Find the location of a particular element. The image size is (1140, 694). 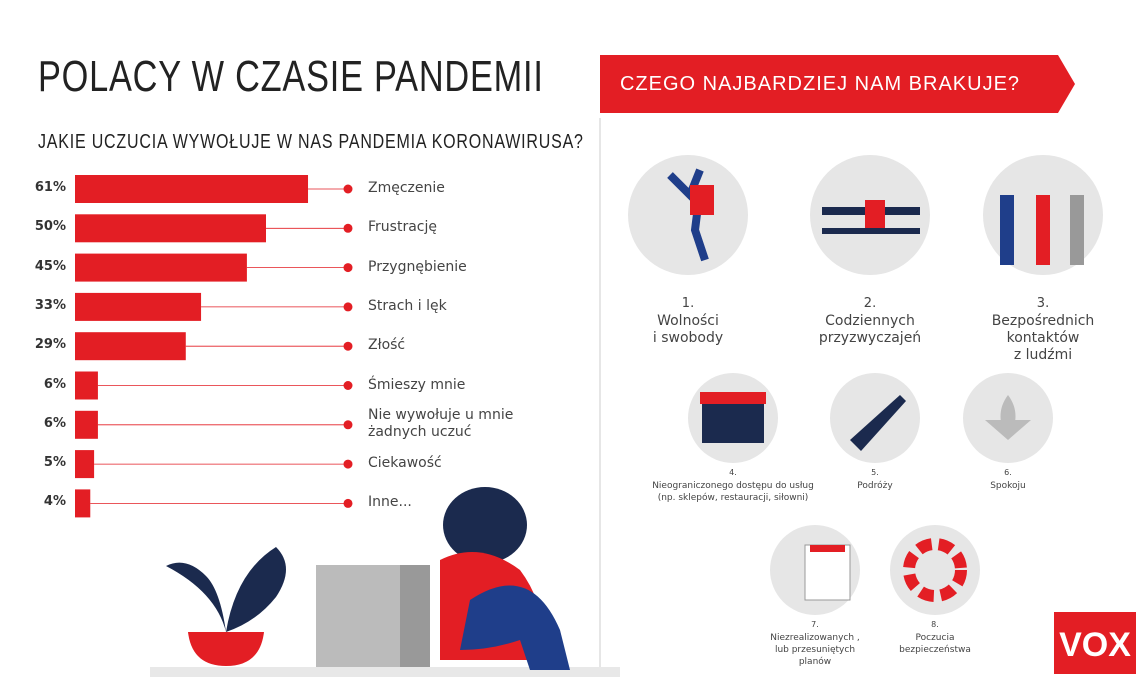

value-label: 4% is located at coordinates (54, 502).